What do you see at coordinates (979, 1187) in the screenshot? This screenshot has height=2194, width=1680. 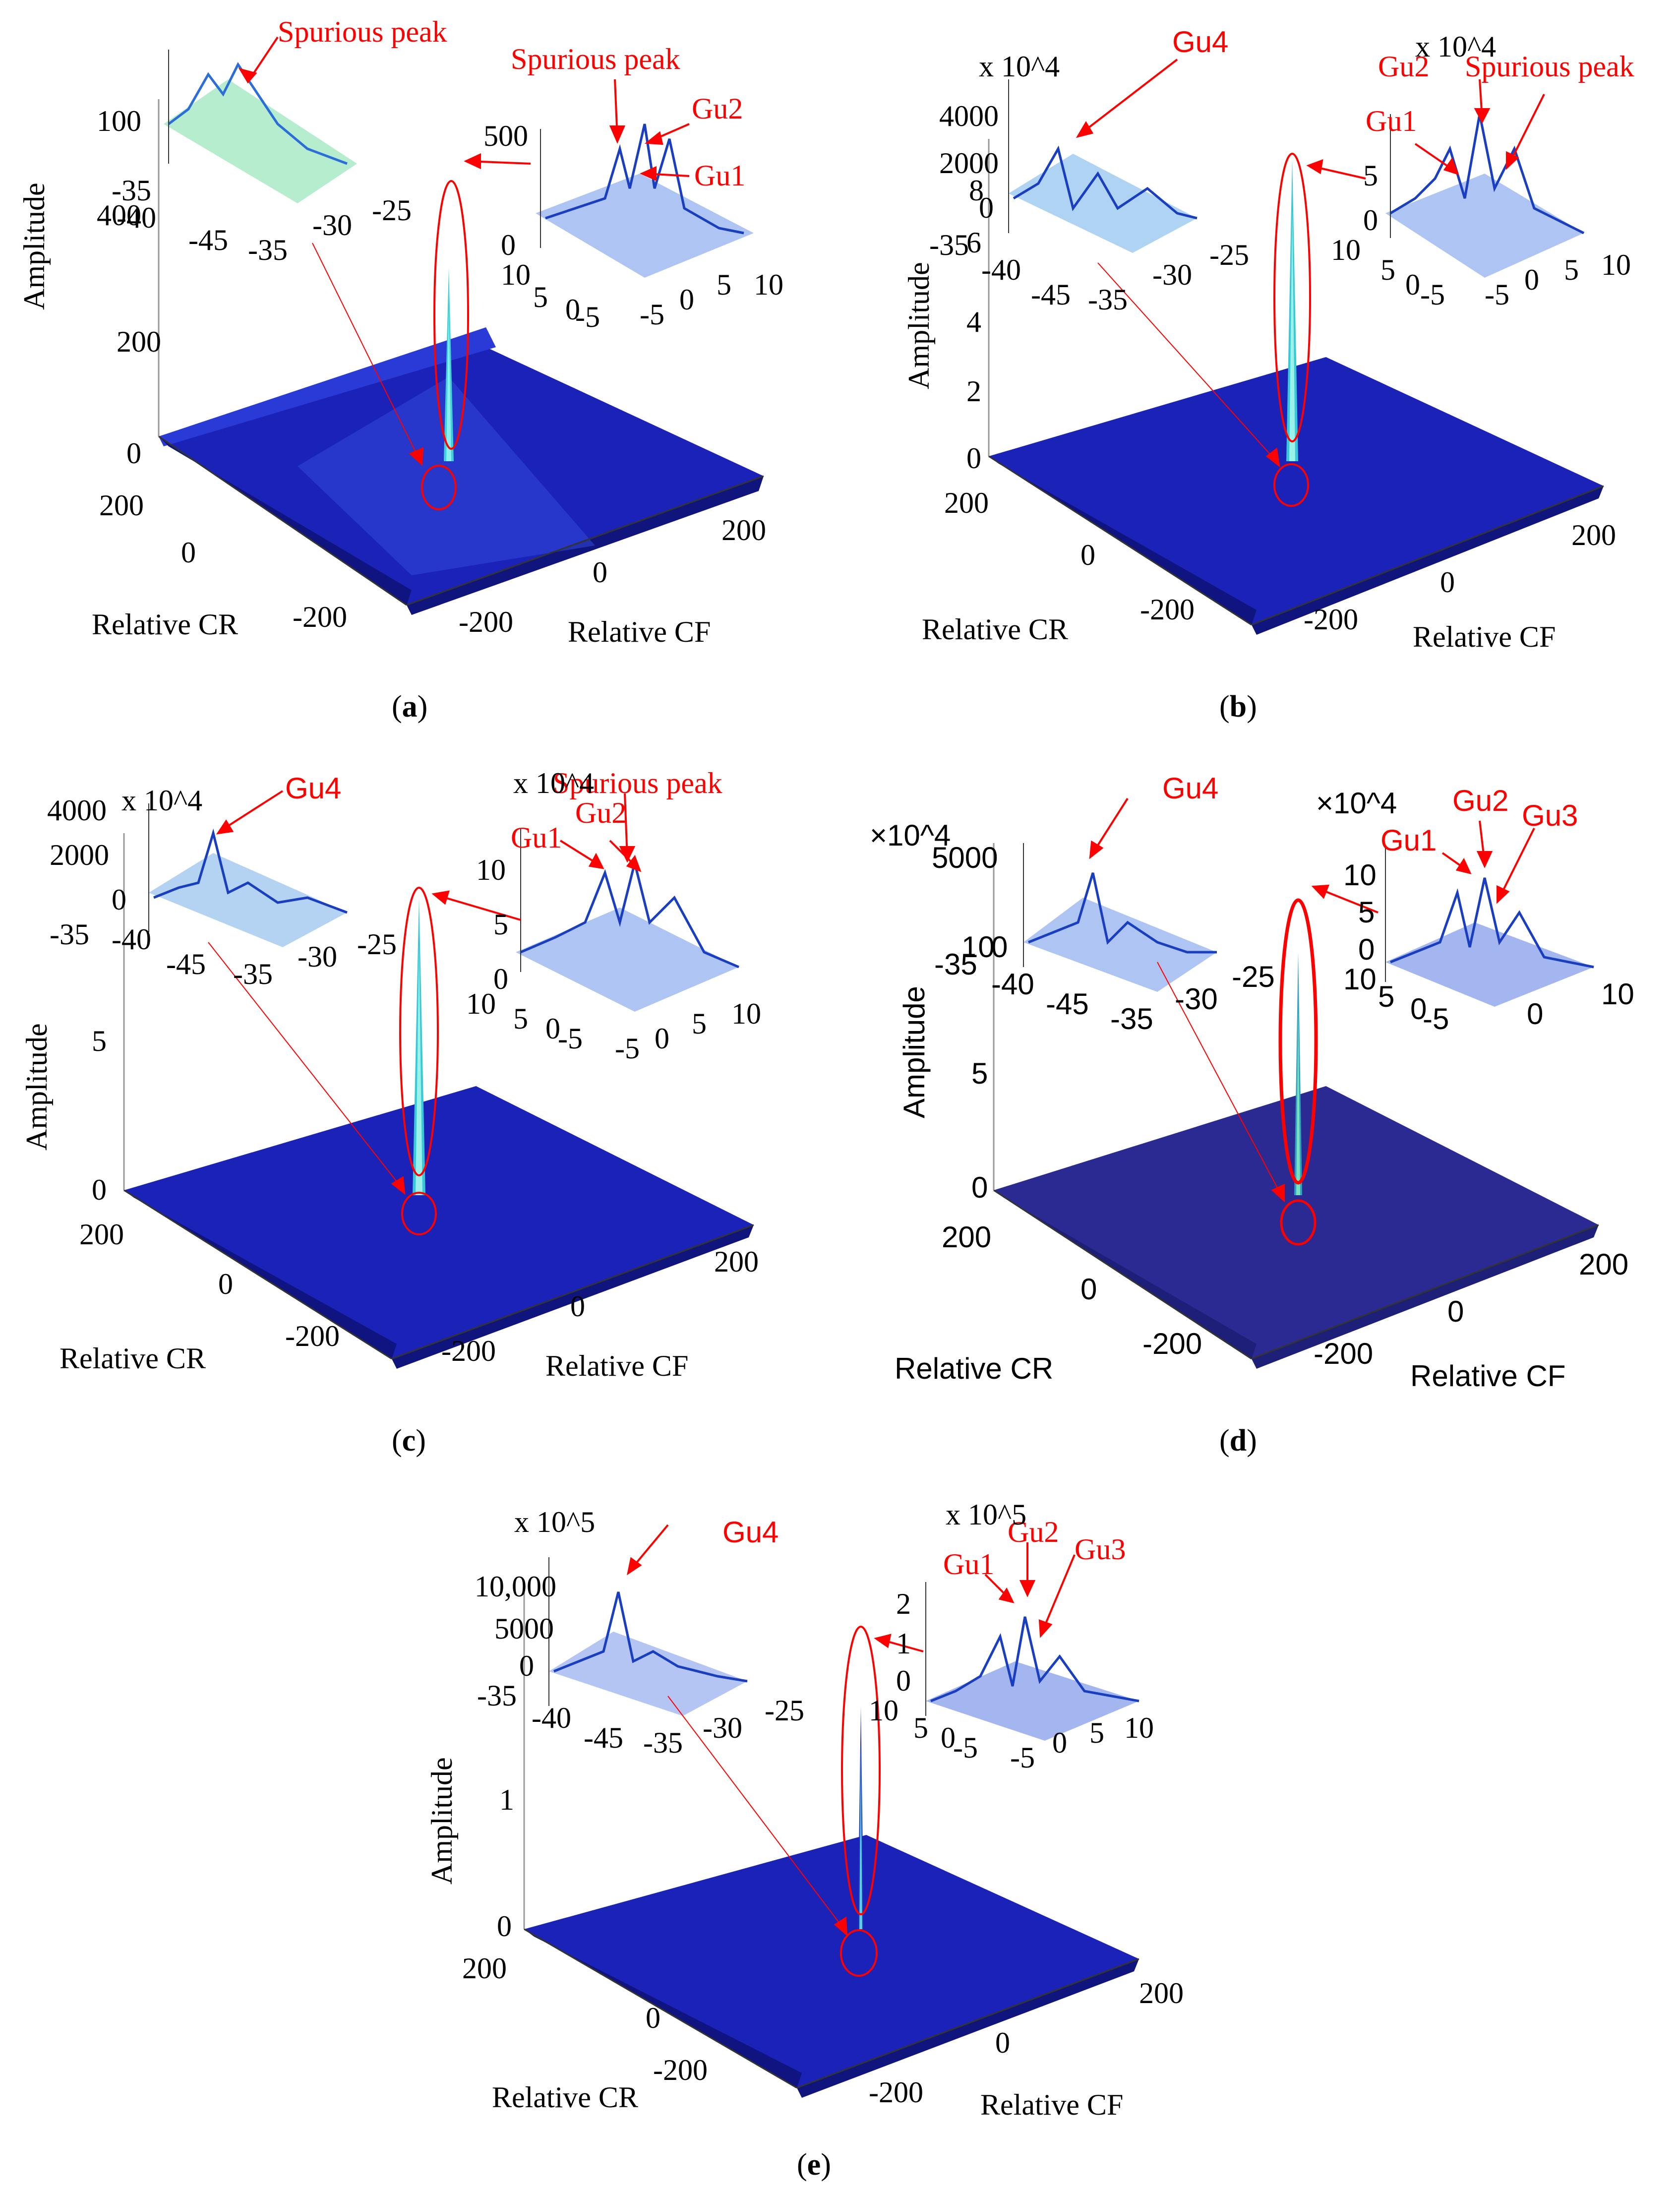 I see `z-tick: 0` at bounding box center [979, 1187].